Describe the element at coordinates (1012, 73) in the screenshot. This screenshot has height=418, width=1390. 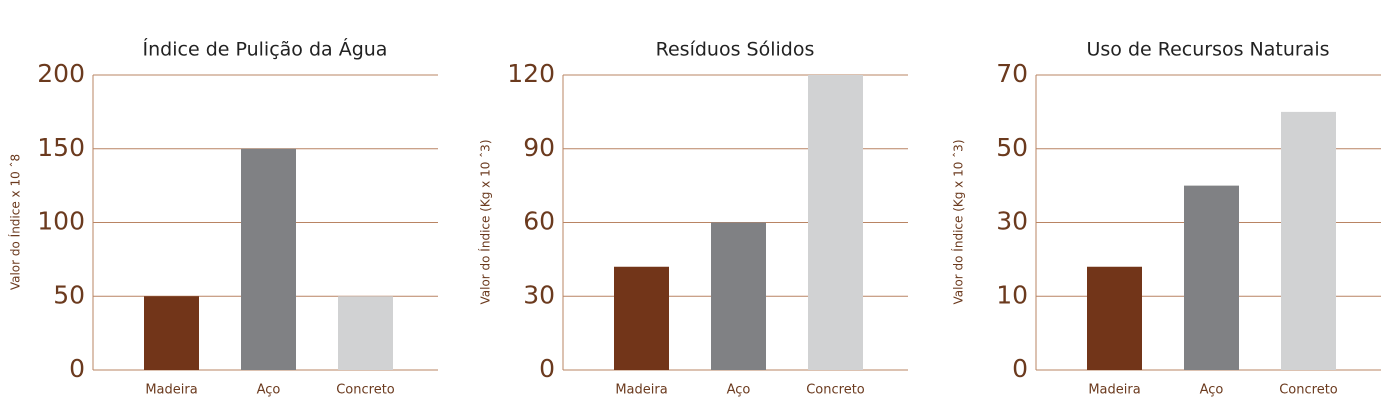
I see `y-tick-label: 70` at that location.